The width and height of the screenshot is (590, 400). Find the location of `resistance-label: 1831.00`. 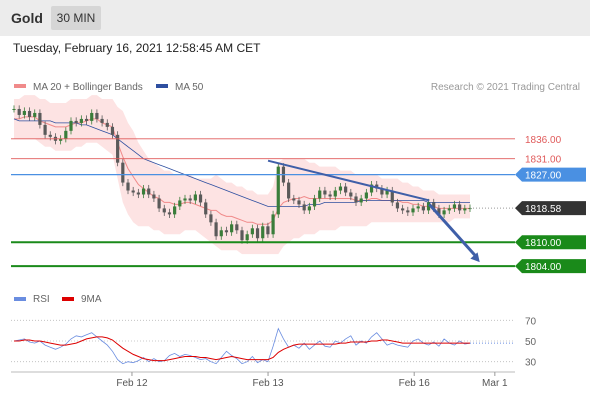

resistance-label: 1831.00 is located at coordinates (543, 160).